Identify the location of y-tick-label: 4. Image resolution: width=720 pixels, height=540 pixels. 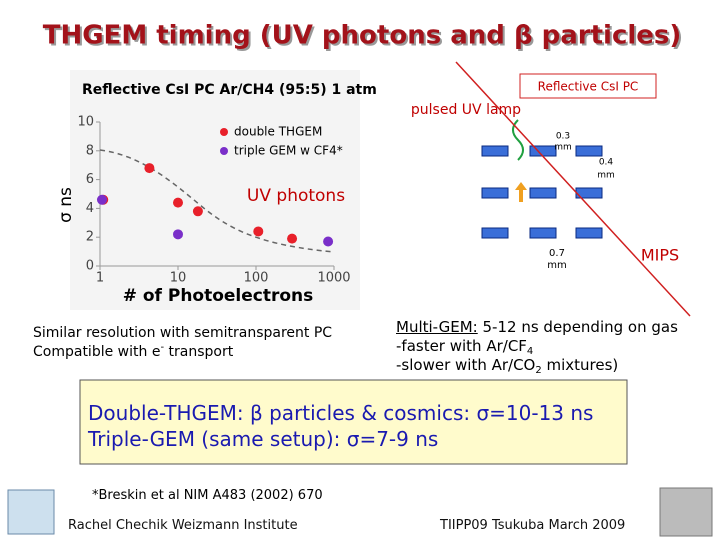
(90, 208).